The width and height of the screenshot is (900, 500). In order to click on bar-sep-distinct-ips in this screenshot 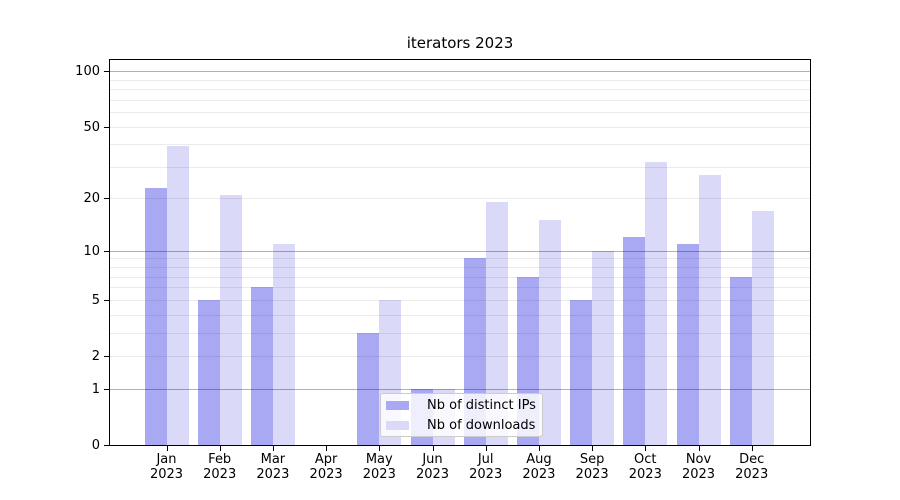, I will do `click(581, 372)`.